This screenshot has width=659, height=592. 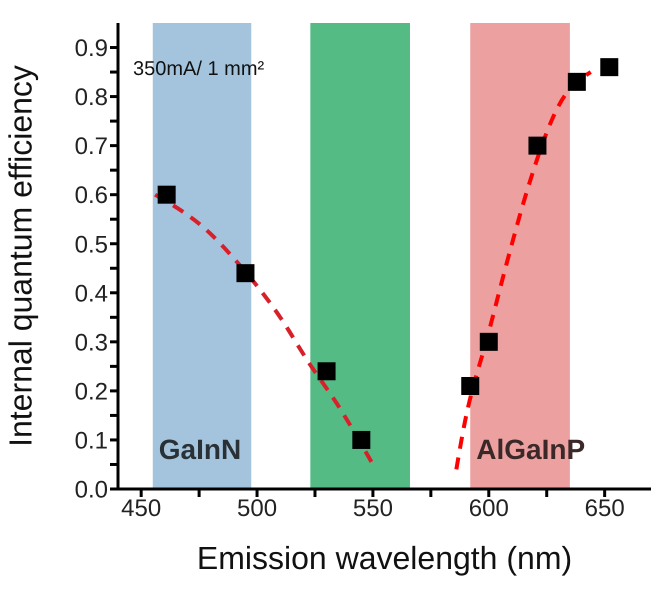 I want to click on band-label: AlGaInP, so click(x=531, y=449).